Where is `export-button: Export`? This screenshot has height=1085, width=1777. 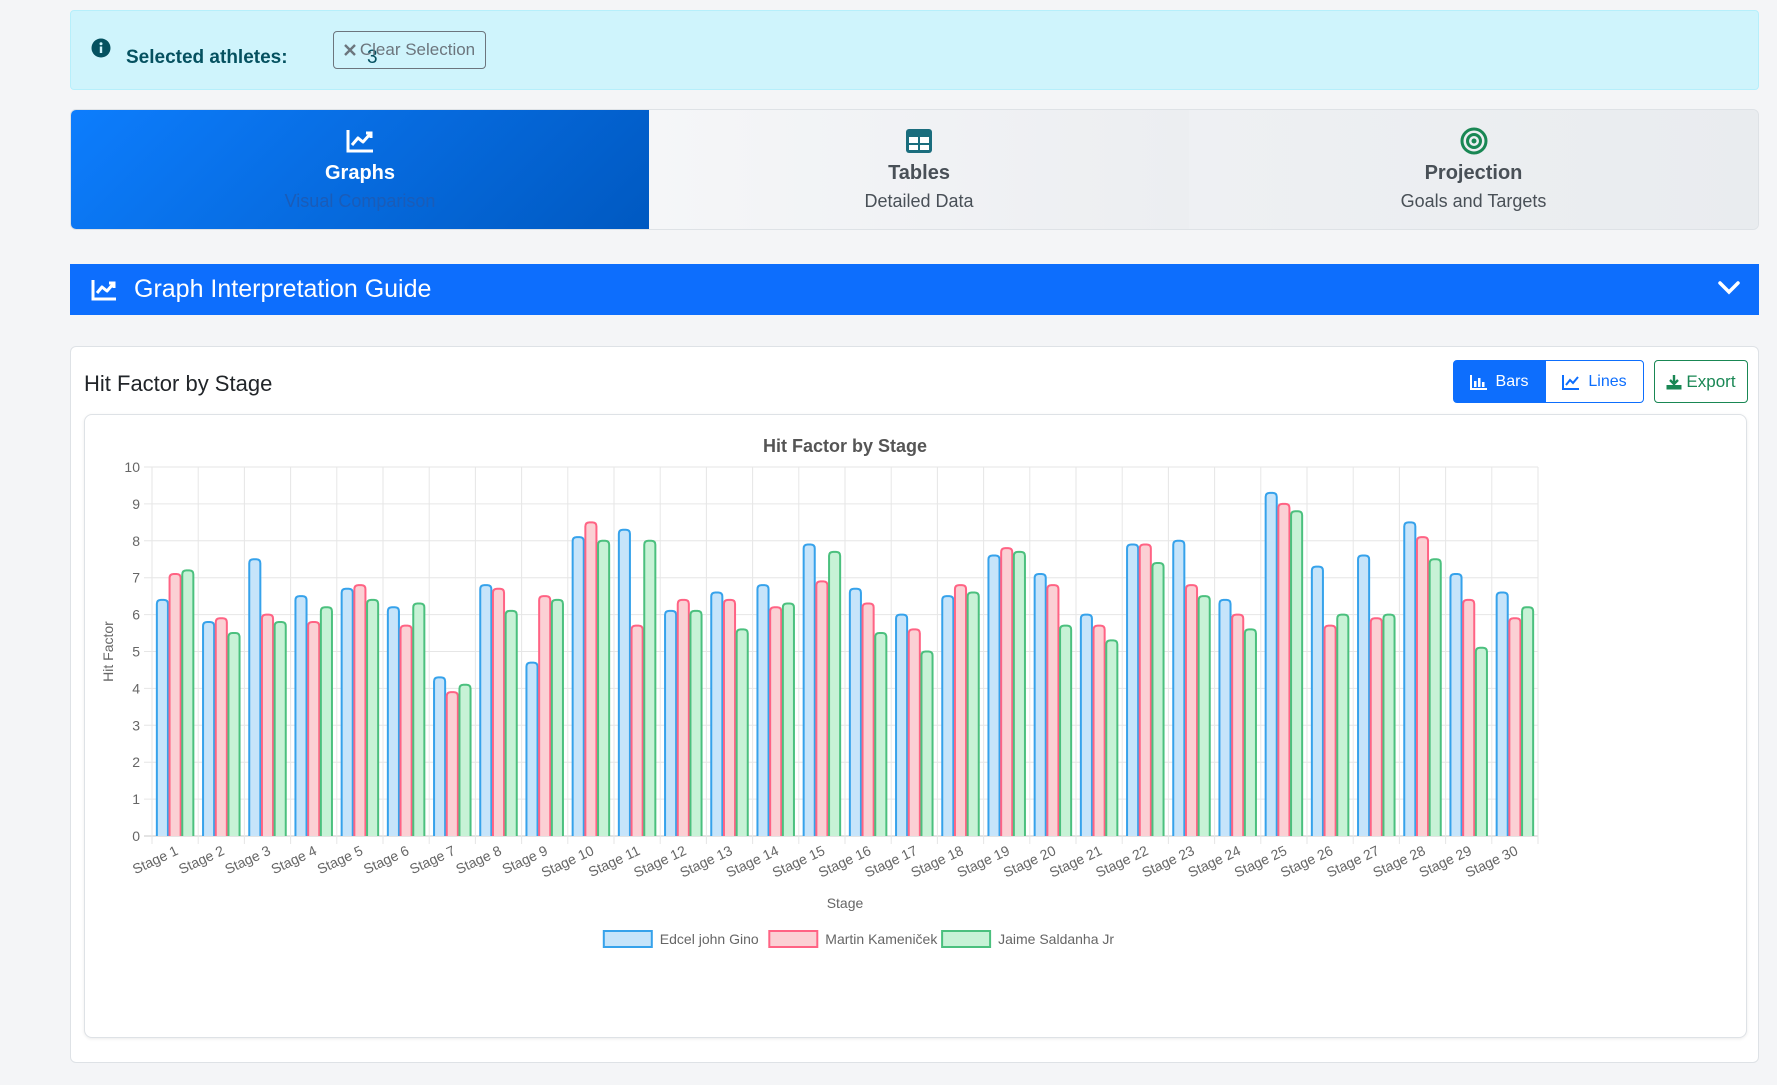 export-button: Export is located at coordinates (1701, 381).